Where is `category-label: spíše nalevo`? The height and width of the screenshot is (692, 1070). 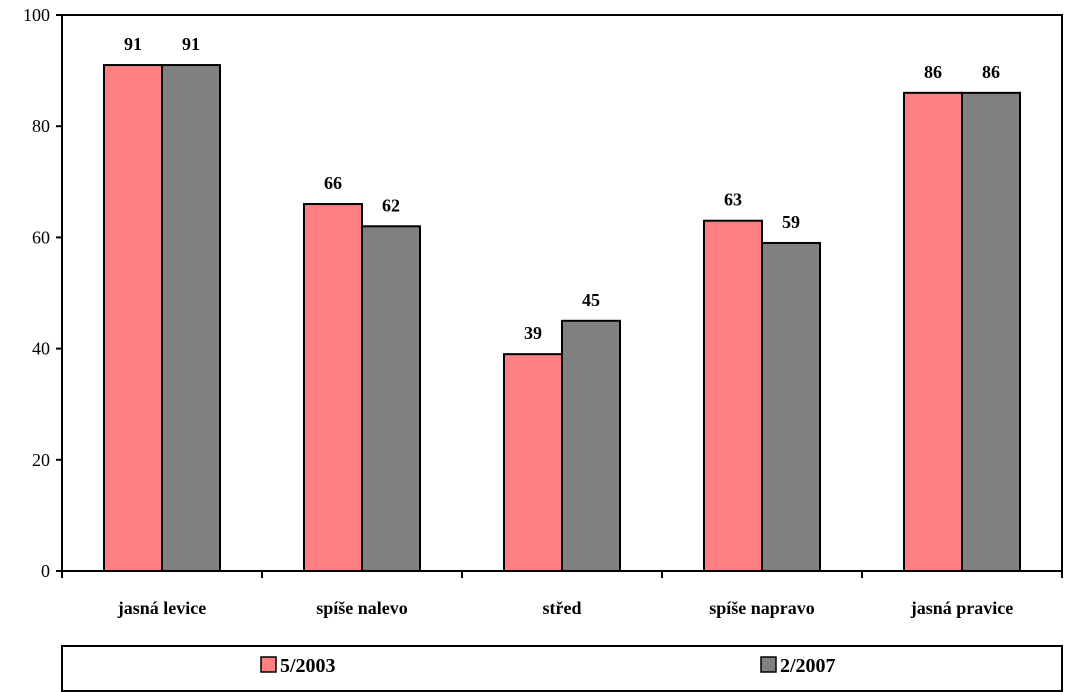
category-label: spíše nalevo is located at coordinates (362, 608).